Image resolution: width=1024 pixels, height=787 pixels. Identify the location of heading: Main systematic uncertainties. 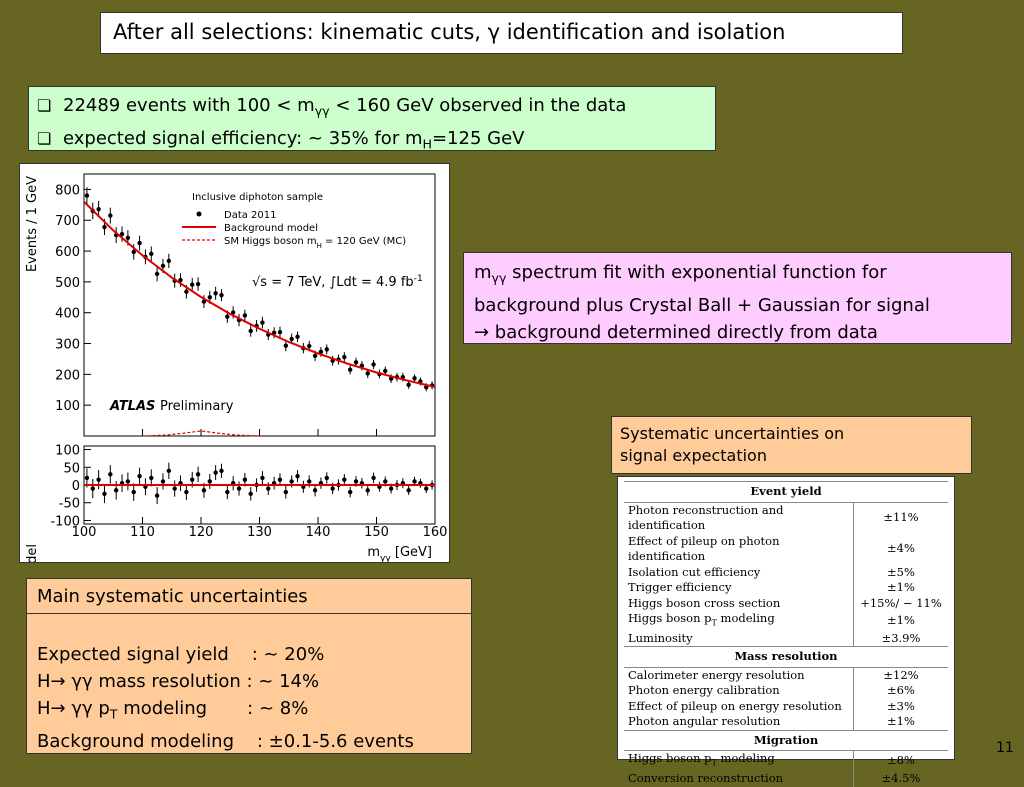
(249, 596).